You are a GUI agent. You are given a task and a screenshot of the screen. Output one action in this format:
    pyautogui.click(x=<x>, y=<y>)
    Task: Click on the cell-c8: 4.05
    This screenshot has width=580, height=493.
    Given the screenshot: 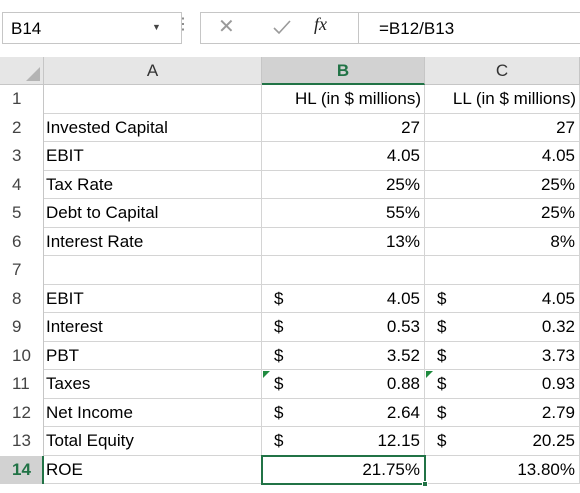 What is the action you would take?
    pyautogui.click(x=502, y=298)
    